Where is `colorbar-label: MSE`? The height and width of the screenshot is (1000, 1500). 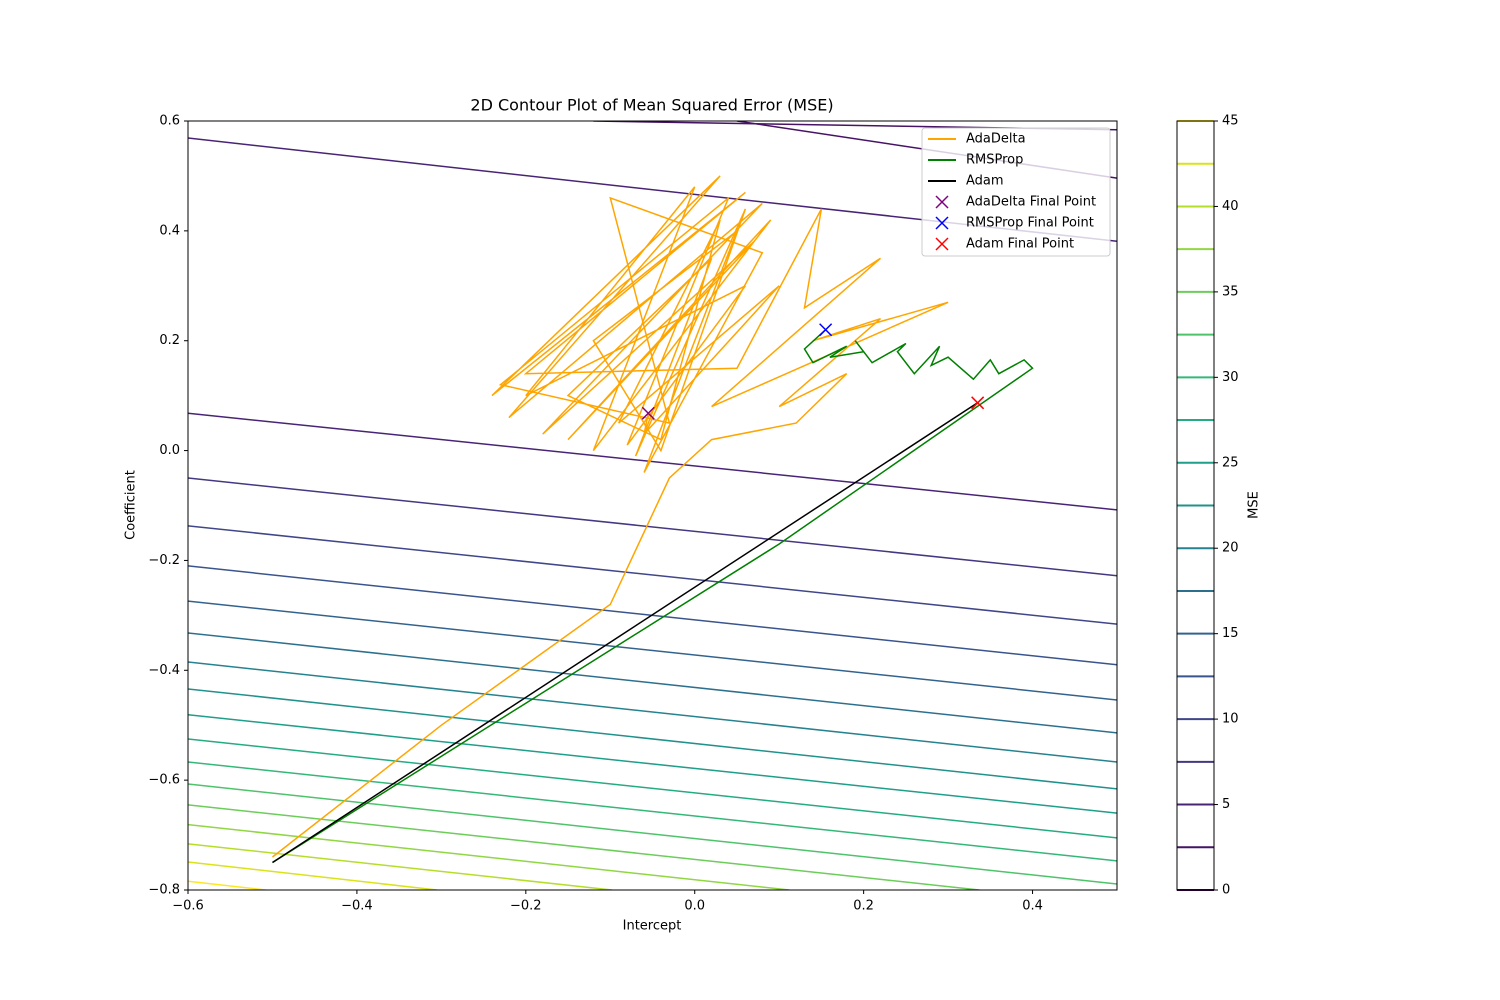 colorbar-label: MSE is located at coordinates (1254, 505).